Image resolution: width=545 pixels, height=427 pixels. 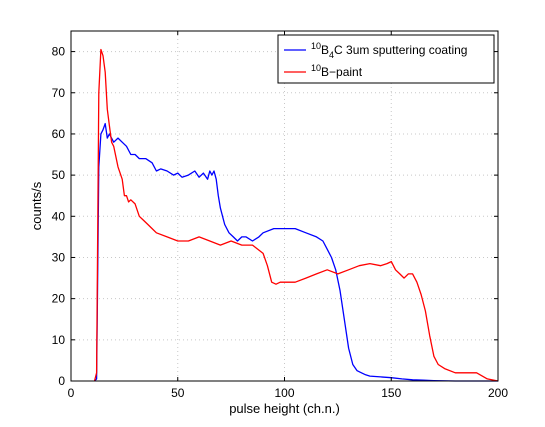 What do you see at coordinates (61, 381) in the screenshot?
I see `y-tick-label: 0` at bounding box center [61, 381].